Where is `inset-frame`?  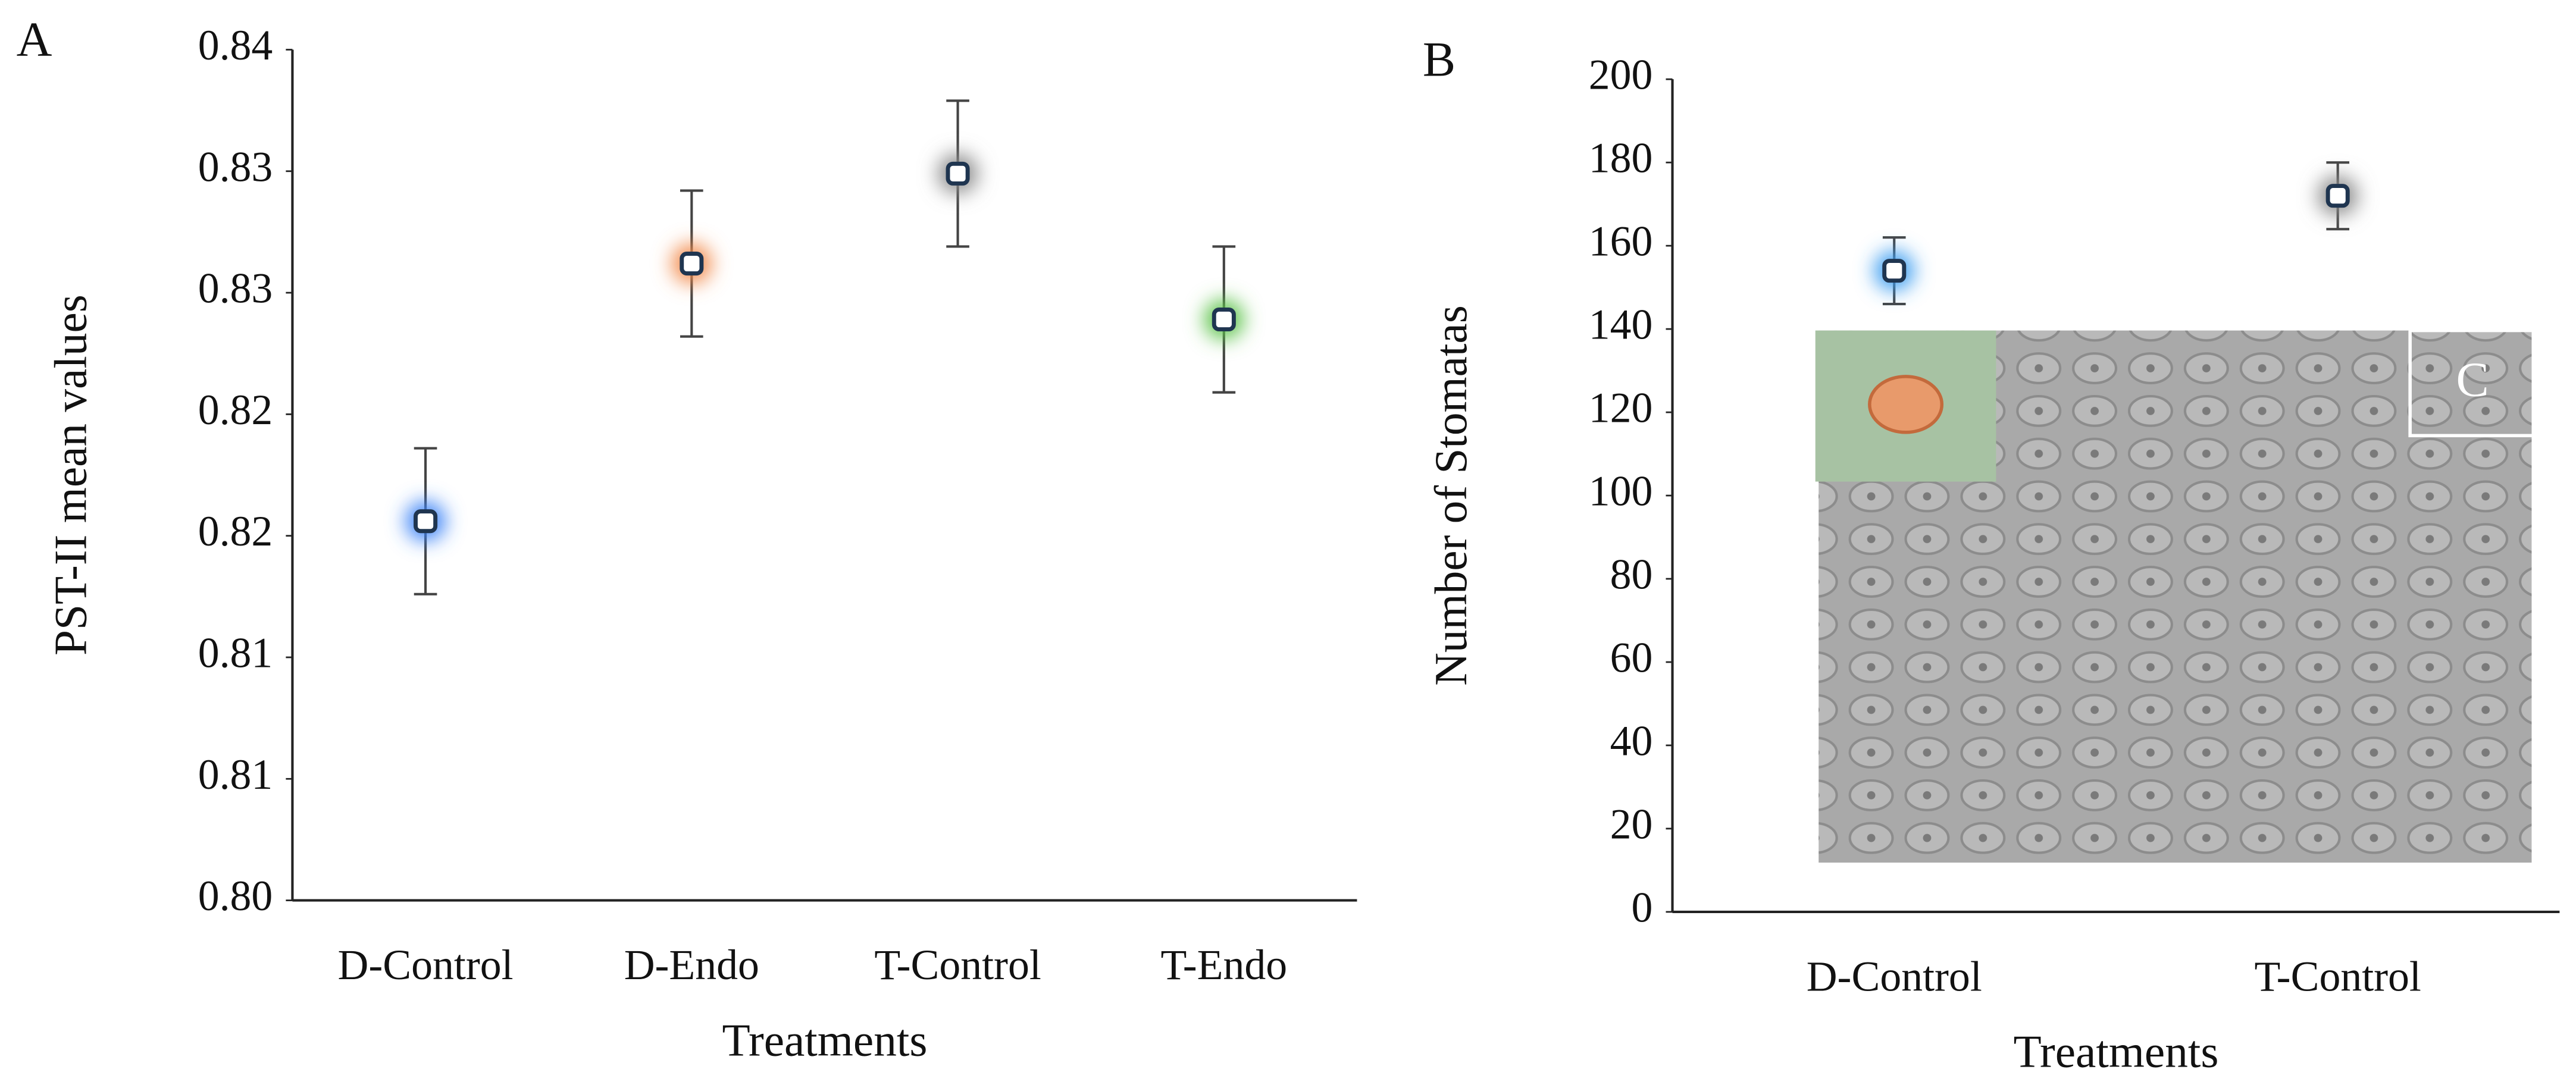
inset-frame is located at coordinates (2472, 383).